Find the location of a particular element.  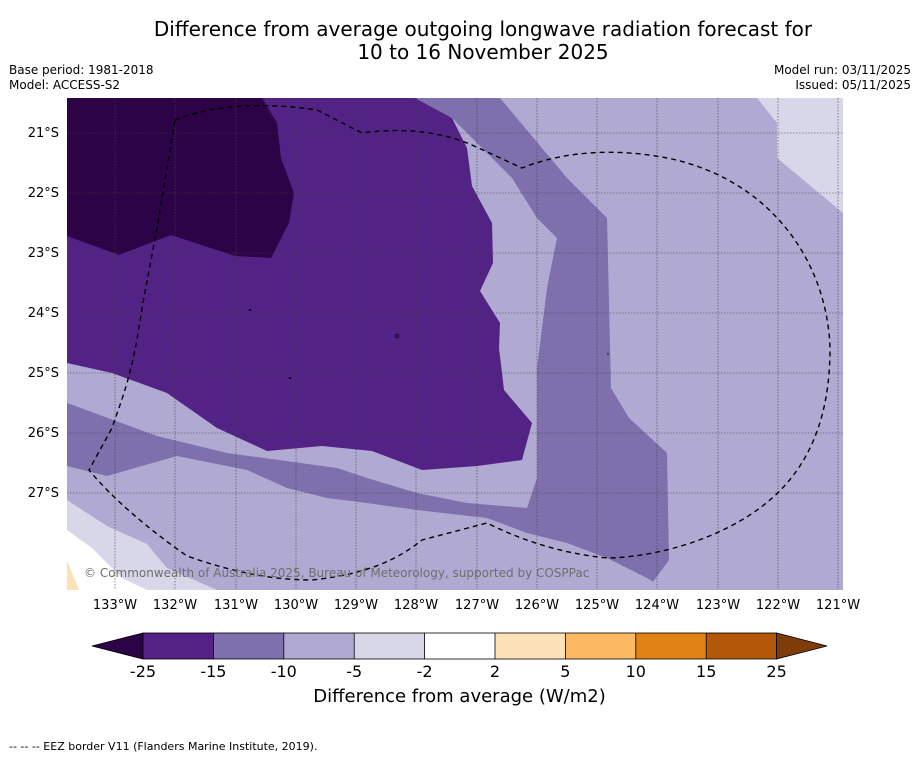

fill-band-minus10-minus5-sw is located at coordinates (367, 523).